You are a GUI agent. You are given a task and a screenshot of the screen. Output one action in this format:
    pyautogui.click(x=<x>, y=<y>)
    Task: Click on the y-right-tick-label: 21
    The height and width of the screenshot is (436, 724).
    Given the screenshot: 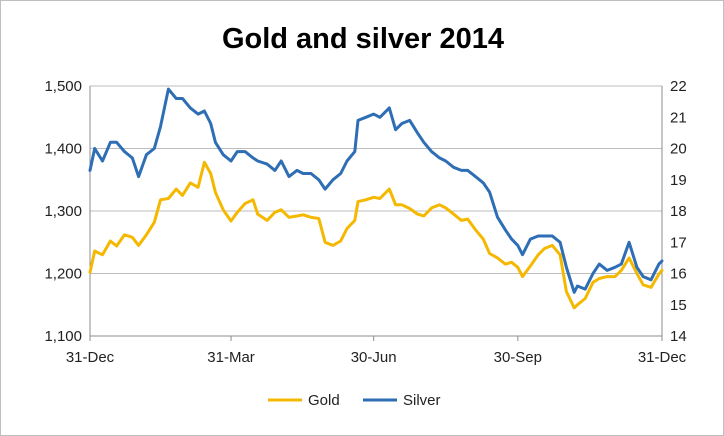 What is the action you would take?
    pyautogui.click(x=678, y=117)
    